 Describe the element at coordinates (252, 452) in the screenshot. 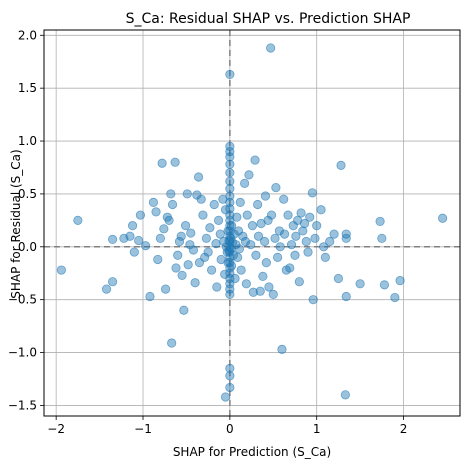

I see `x-axis-label: SHAP for Prediction (S_Ca)` at that location.